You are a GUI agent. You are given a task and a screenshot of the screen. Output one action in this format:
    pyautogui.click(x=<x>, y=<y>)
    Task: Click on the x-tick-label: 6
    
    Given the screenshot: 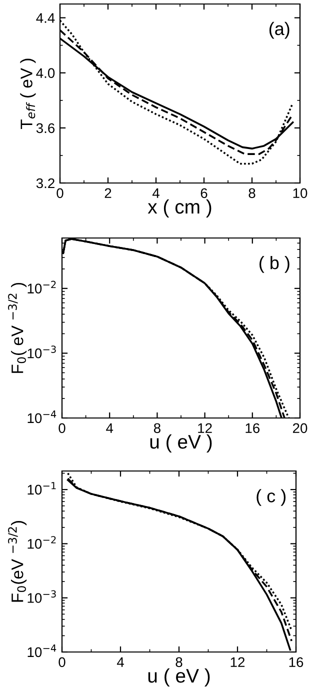 What is the action you would take?
    pyautogui.click(x=204, y=193)
    